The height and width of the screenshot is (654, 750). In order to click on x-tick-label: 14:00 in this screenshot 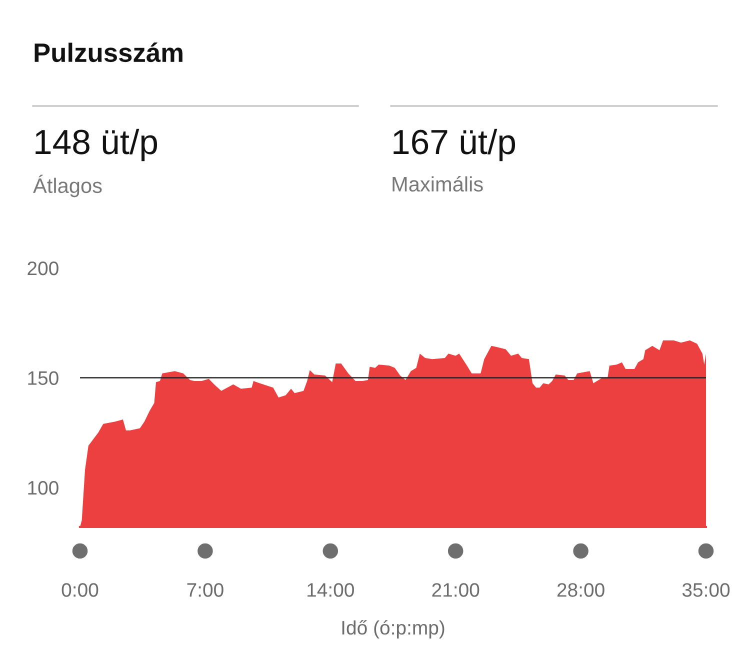, I will do `click(331, 590)`.